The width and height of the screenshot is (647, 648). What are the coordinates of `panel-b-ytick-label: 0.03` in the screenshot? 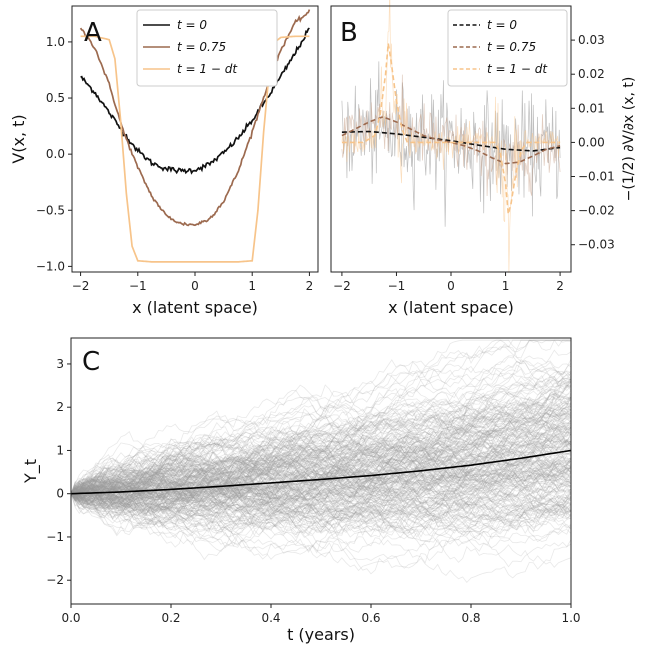 It's located at (591, 40).